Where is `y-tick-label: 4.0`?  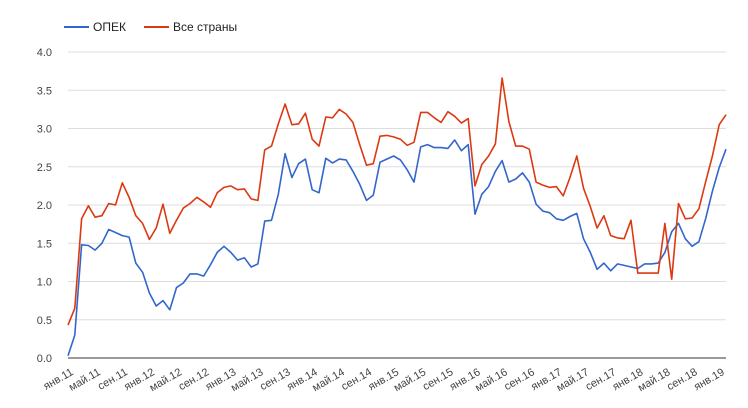
y-tick-label: 4.0 is located at coordinates (44, 53).